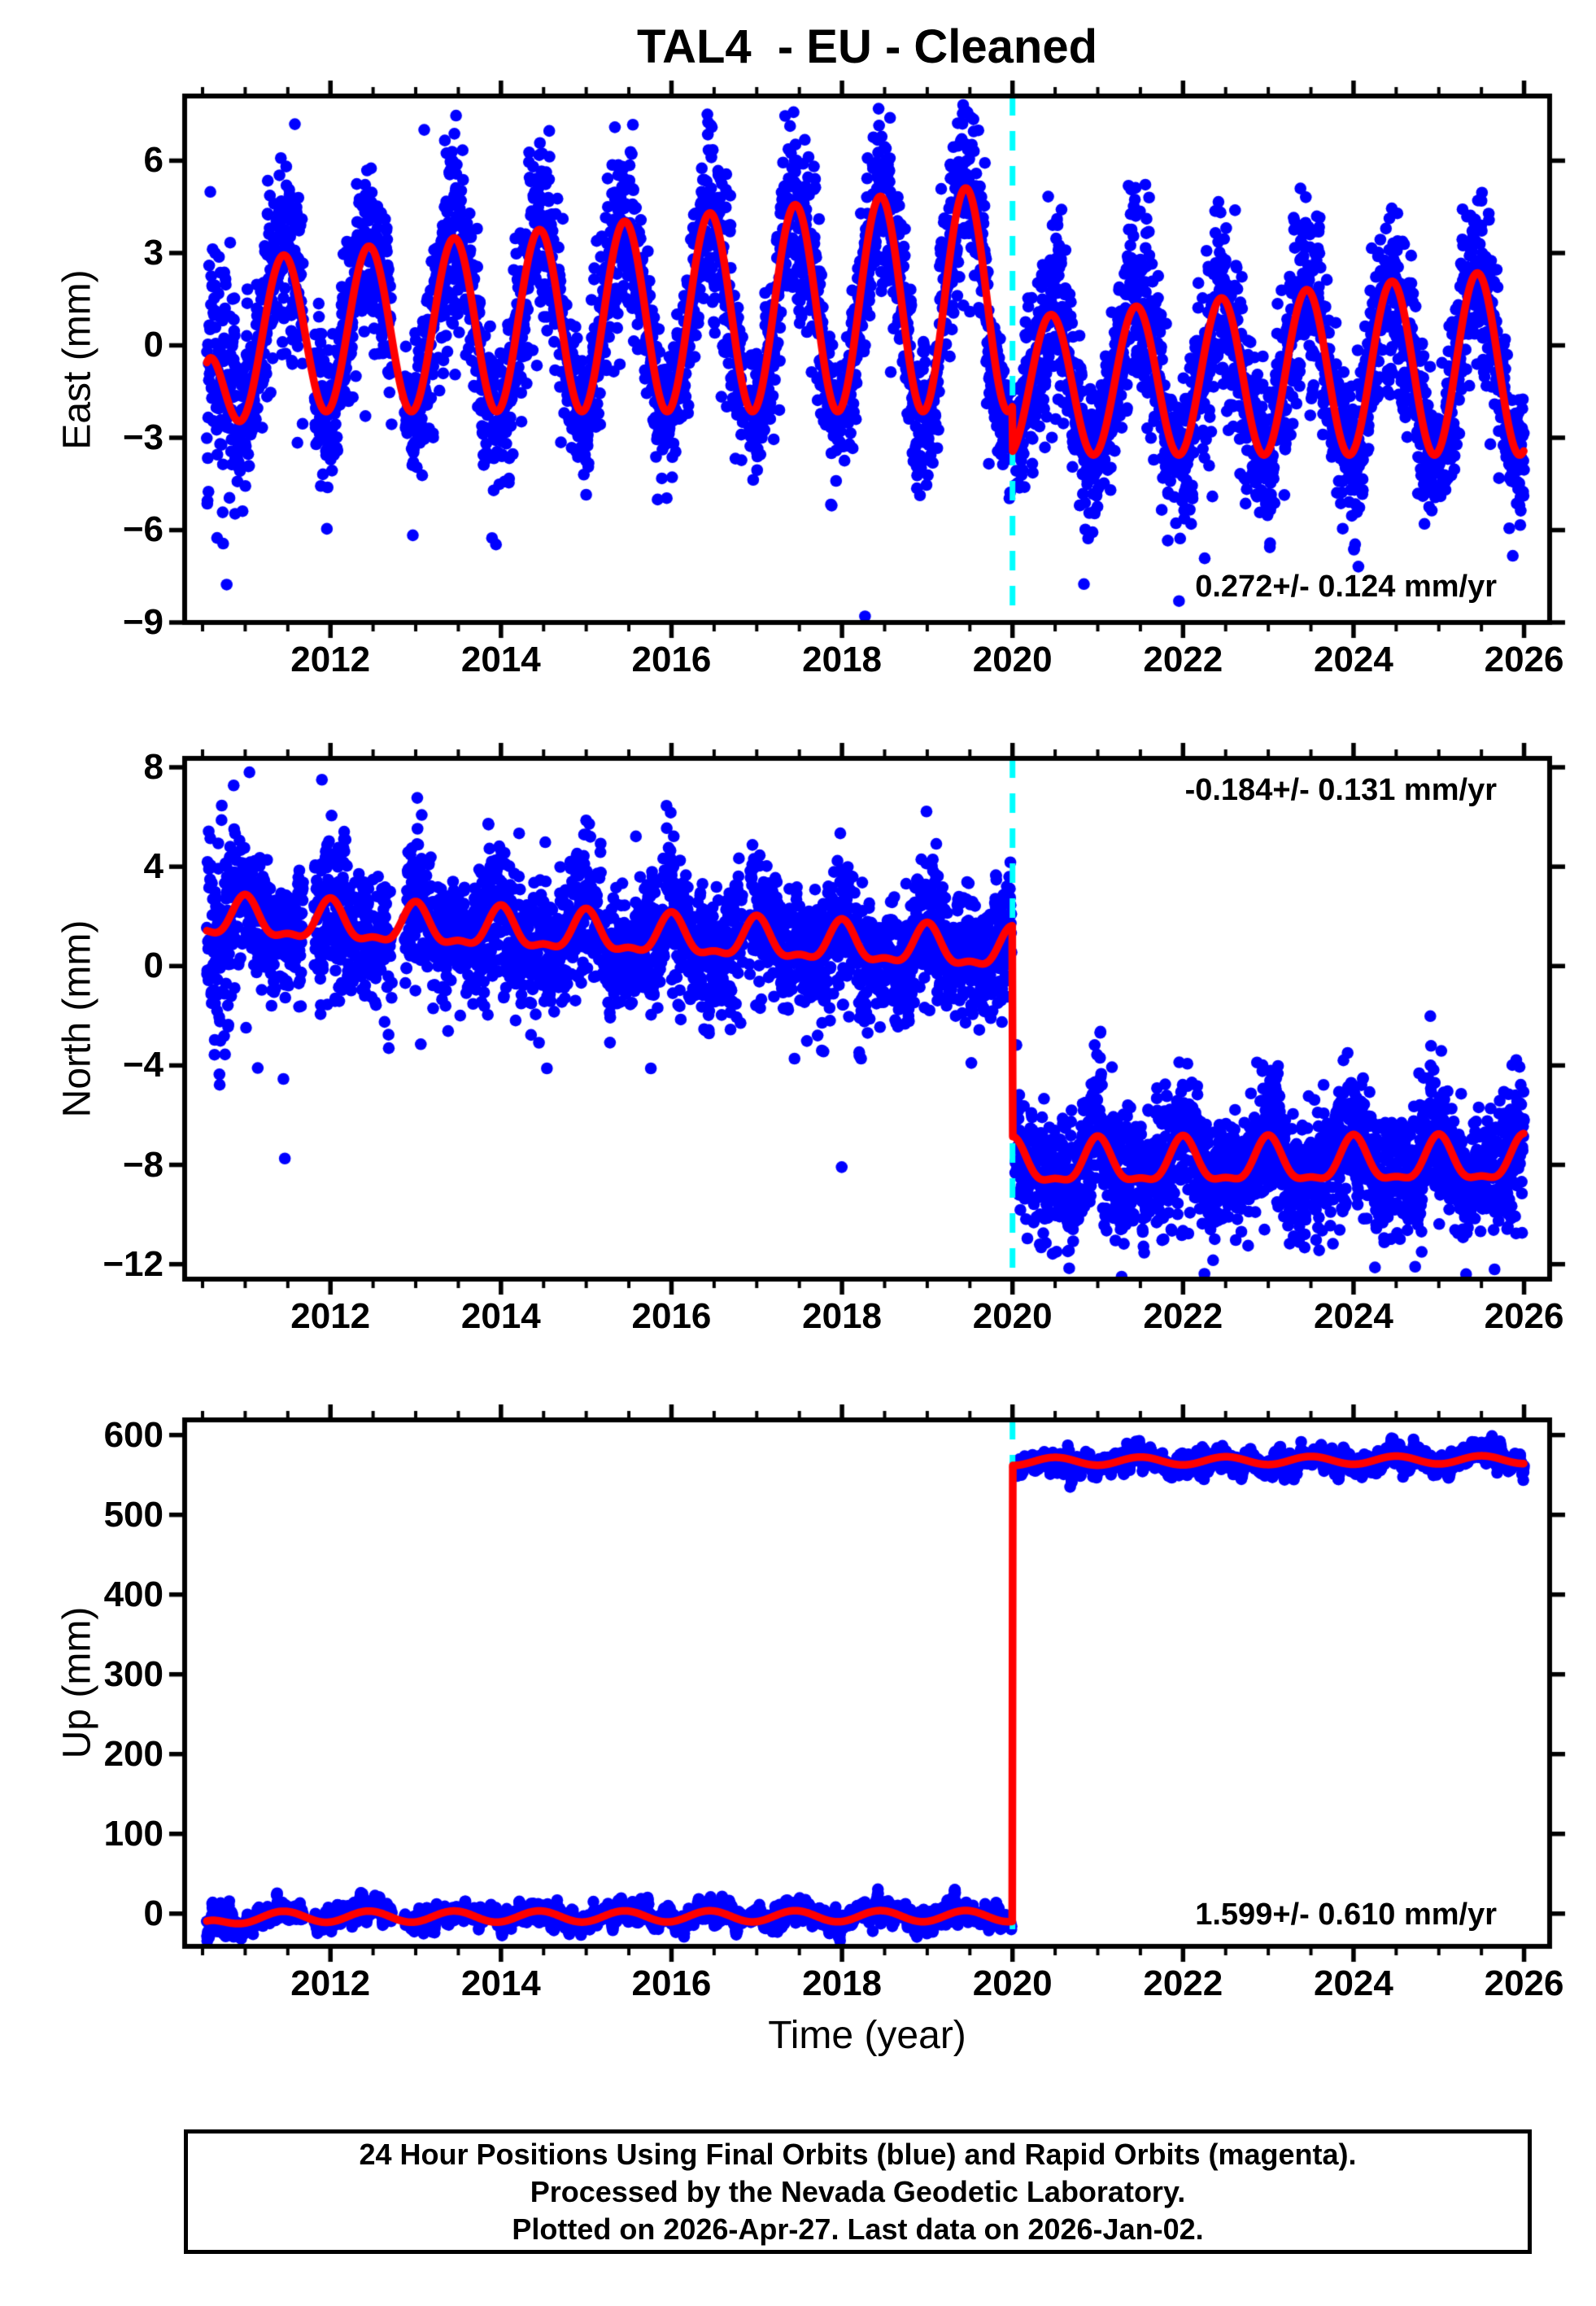 The height and width of the screenshot is (2306, 1596). What do you see at coordinates (143, 437) in the screenshot?
I see `y-tick-label: −3` at bounding box center [143, 437].